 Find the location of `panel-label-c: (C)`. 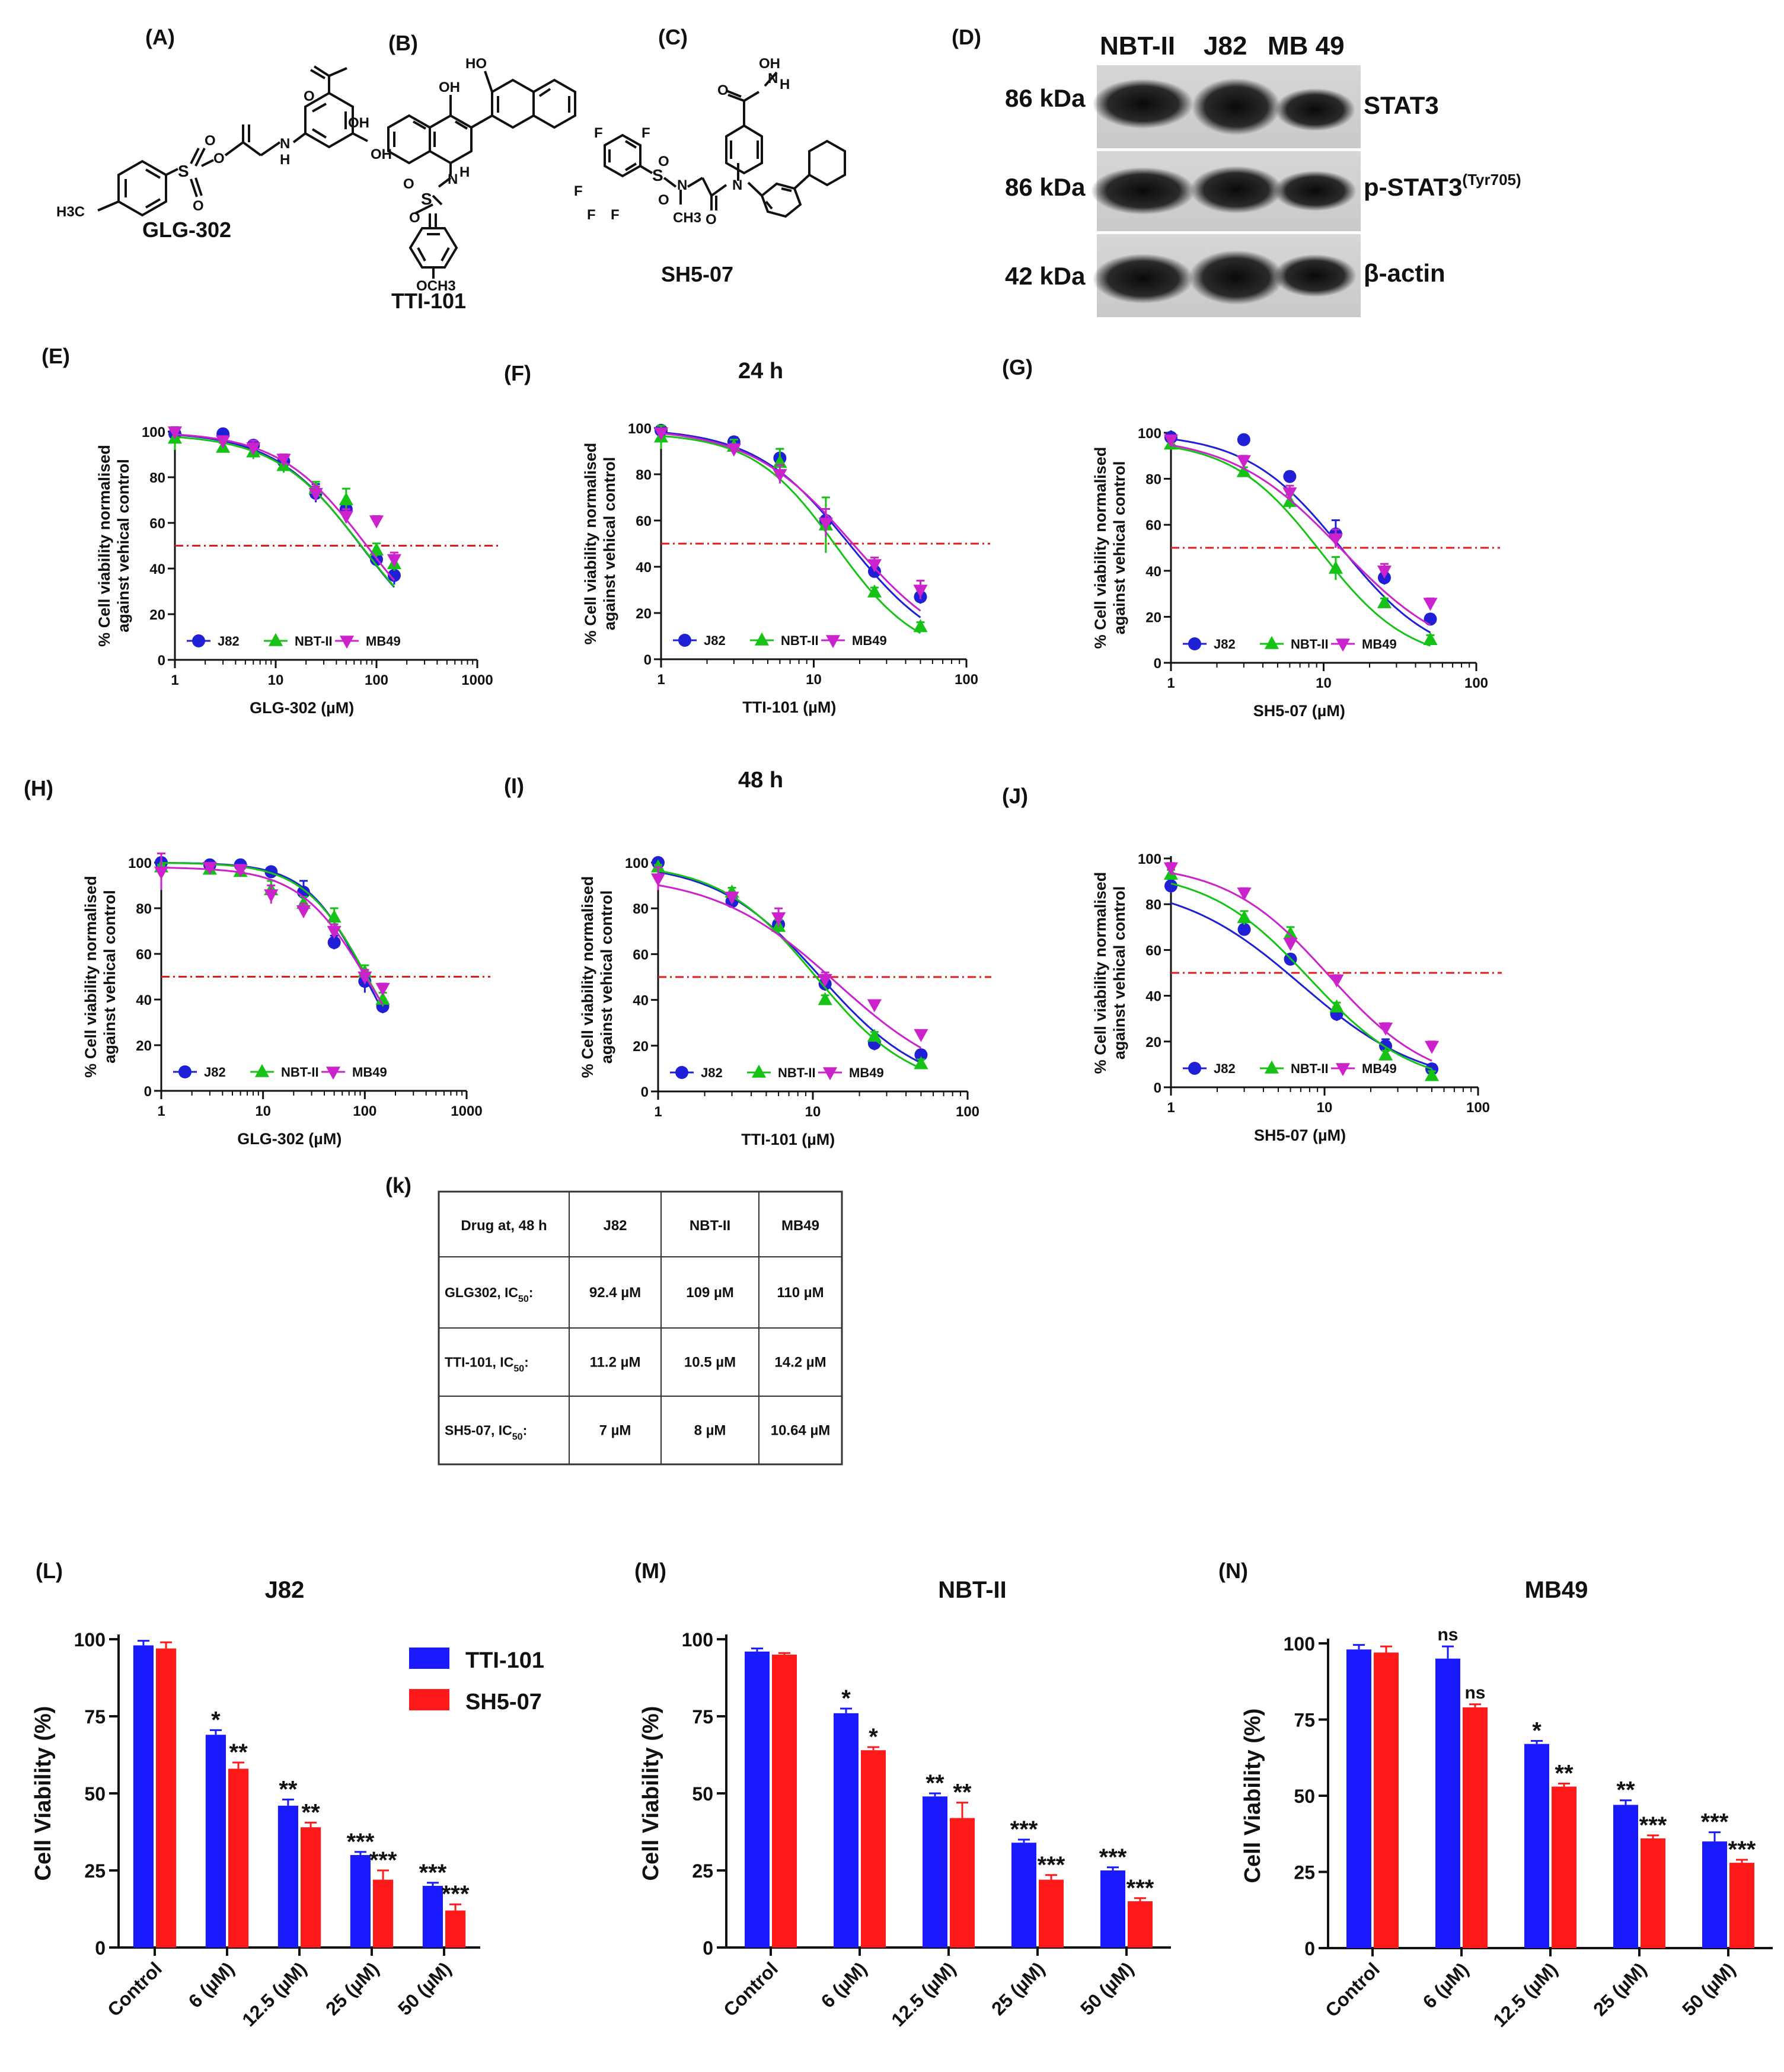

panel-label-c: (C) is located at coordinates (673, 37).